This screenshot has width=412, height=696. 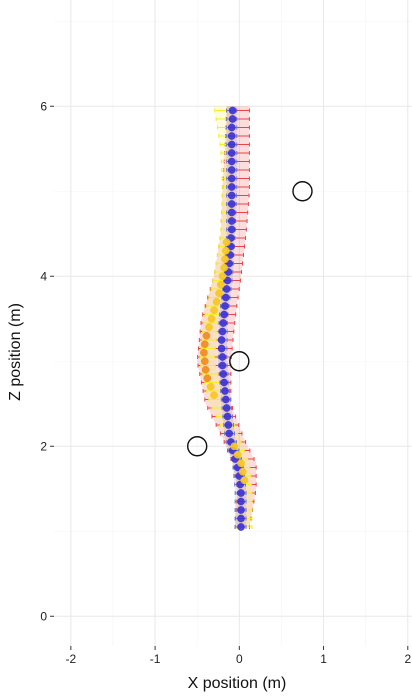 I want to click on x-tick-label: 1, so click(x=323, y=659).